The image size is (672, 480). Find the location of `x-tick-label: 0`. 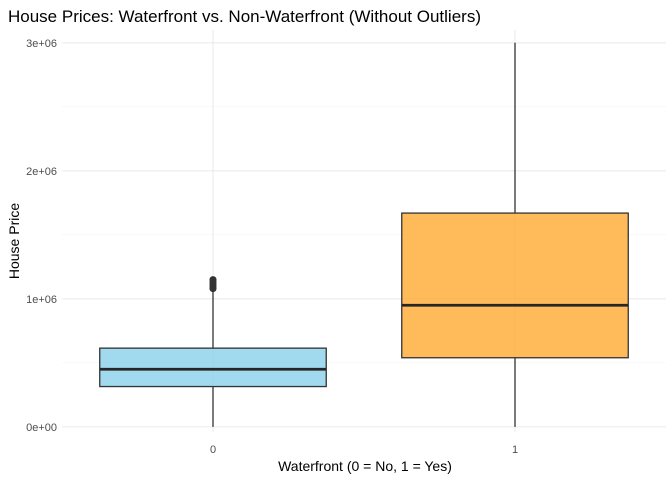

x-tick-label: 0 is located at coordinates (213, 450).